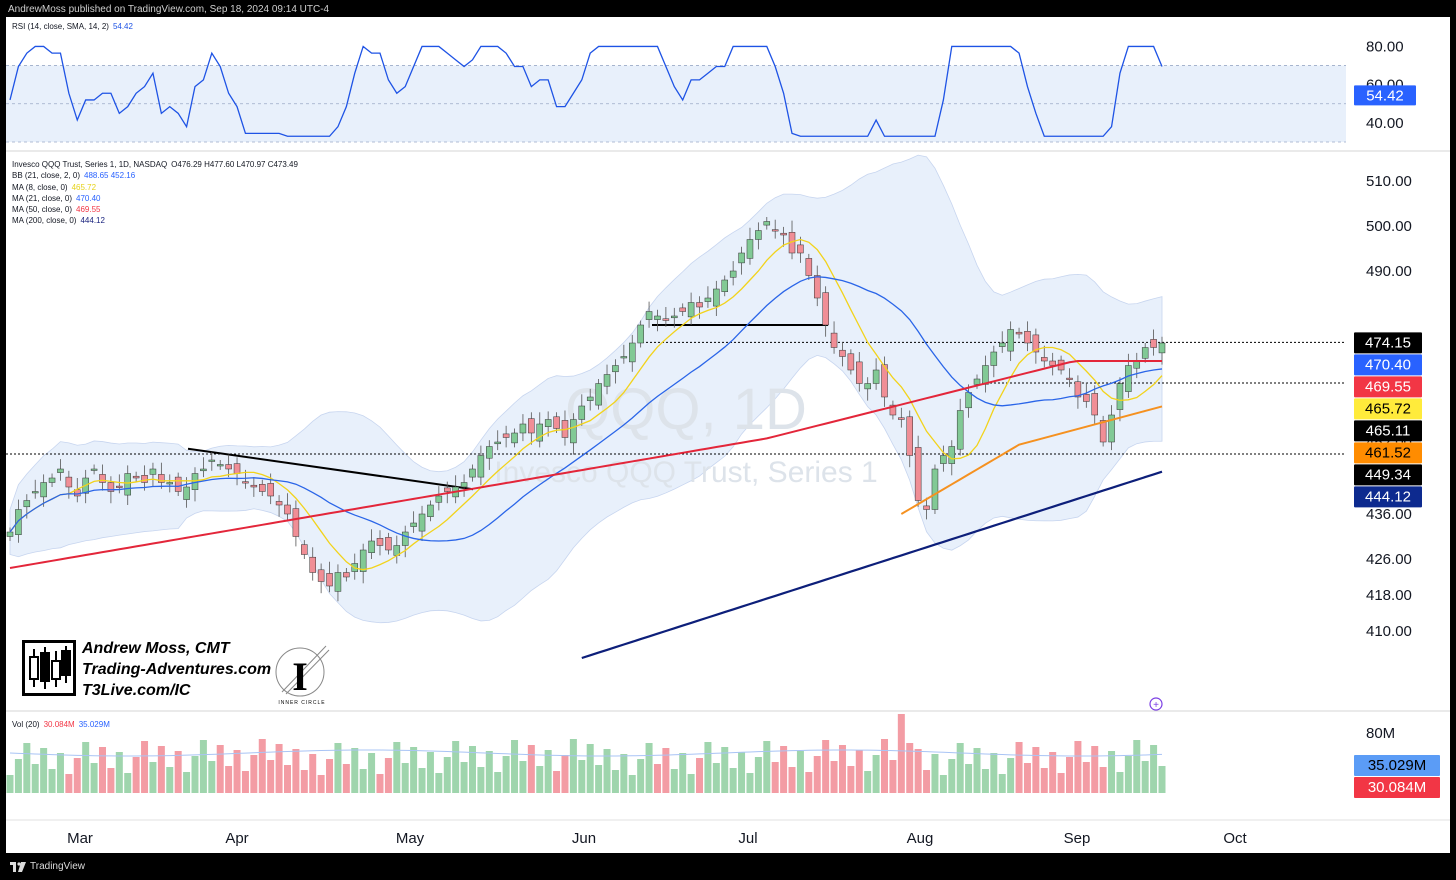 The height and width of the screenshot is (880, 1456). What do you see at coordinates (155, 198) in the screenshot?
I see `indicator-legend-2: MA (21, close, 0) 470.40` at bounding box center [155, 198].